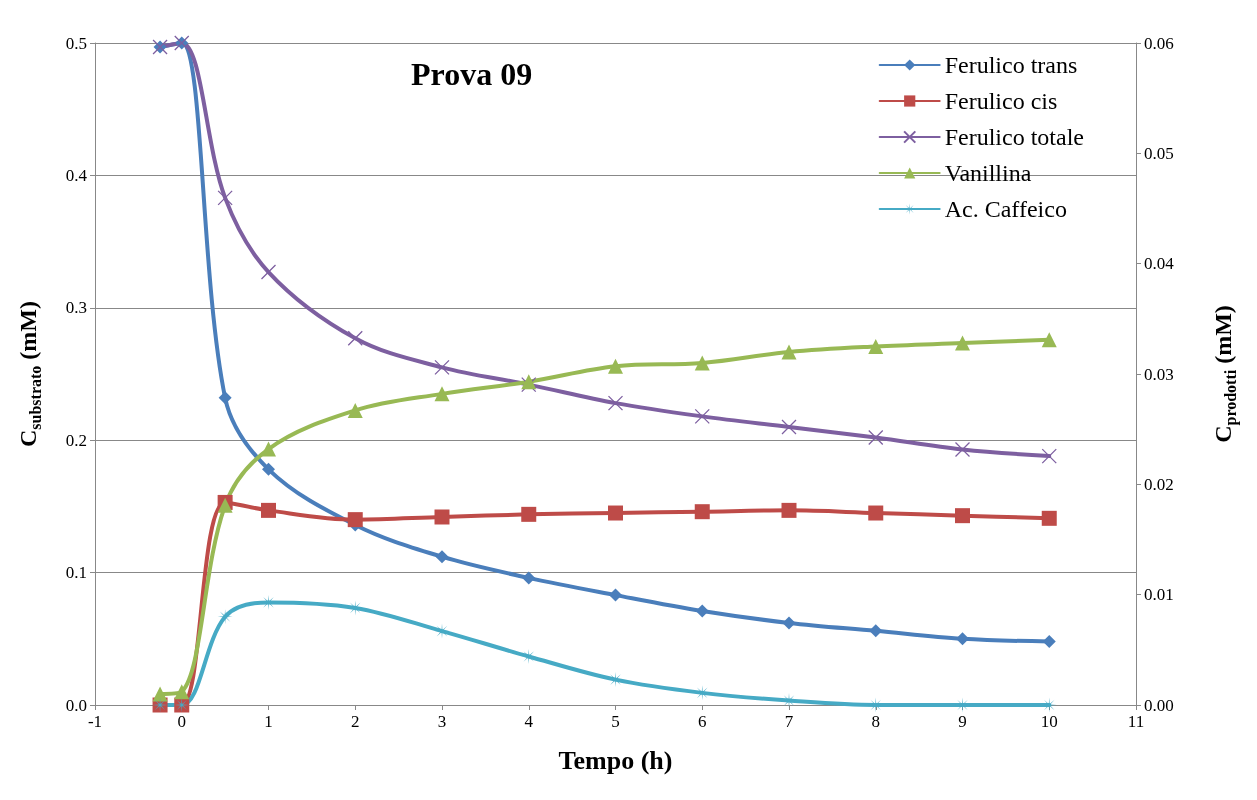 This screenshot has width=1257, height=800. I want to click on y-tick-label: 0.5, so click(76, 43).